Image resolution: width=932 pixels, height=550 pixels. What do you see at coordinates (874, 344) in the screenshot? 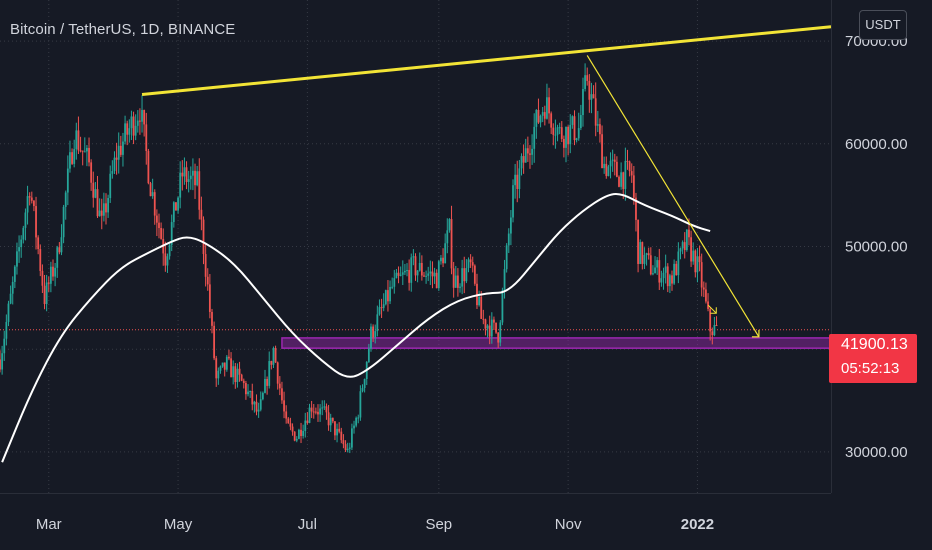
I see `last-price-value: 41900.13` at bounding box center [874, 344].